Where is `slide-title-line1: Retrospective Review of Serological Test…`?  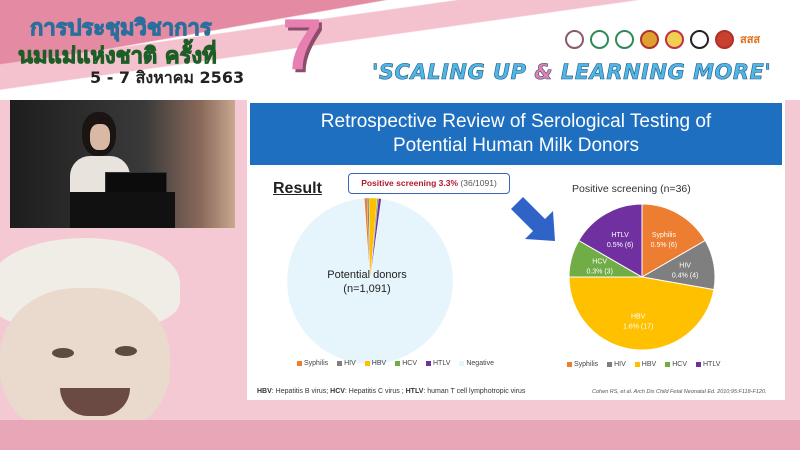 slide-title-line1: Retrospective Review of Serological Test… is located at coordinates (516, 121).